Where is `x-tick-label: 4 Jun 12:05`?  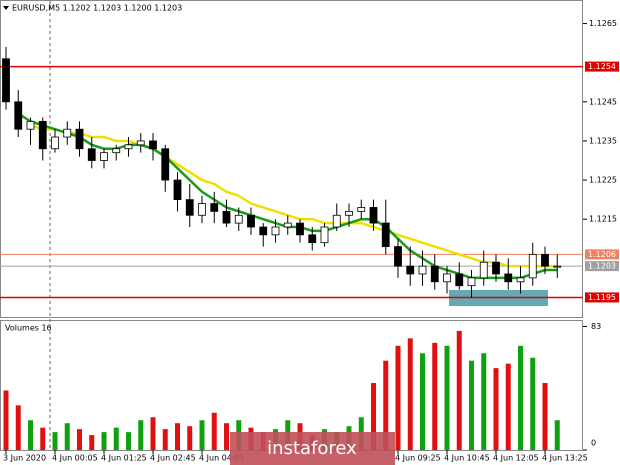 x-tick-label: 4 Jun 12:05 is located at coordinates (516, 458).